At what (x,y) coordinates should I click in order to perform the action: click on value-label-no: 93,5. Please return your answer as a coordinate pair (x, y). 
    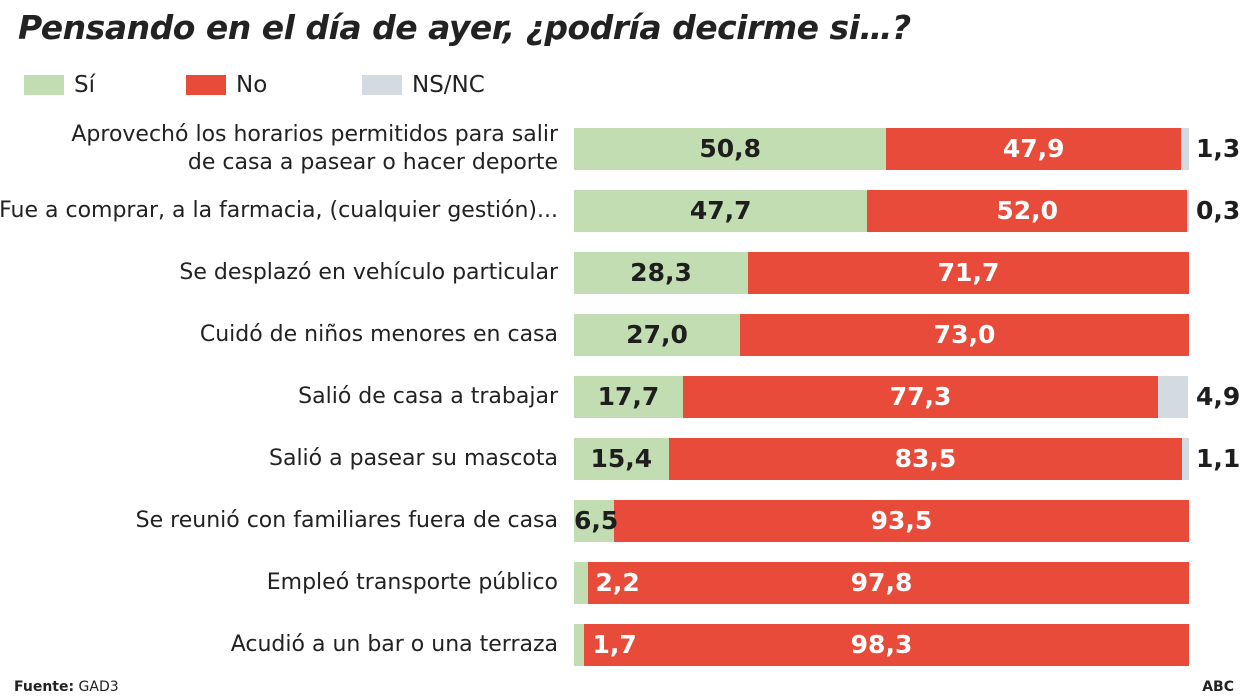
    Looking at the image, I should click on (901, 520).